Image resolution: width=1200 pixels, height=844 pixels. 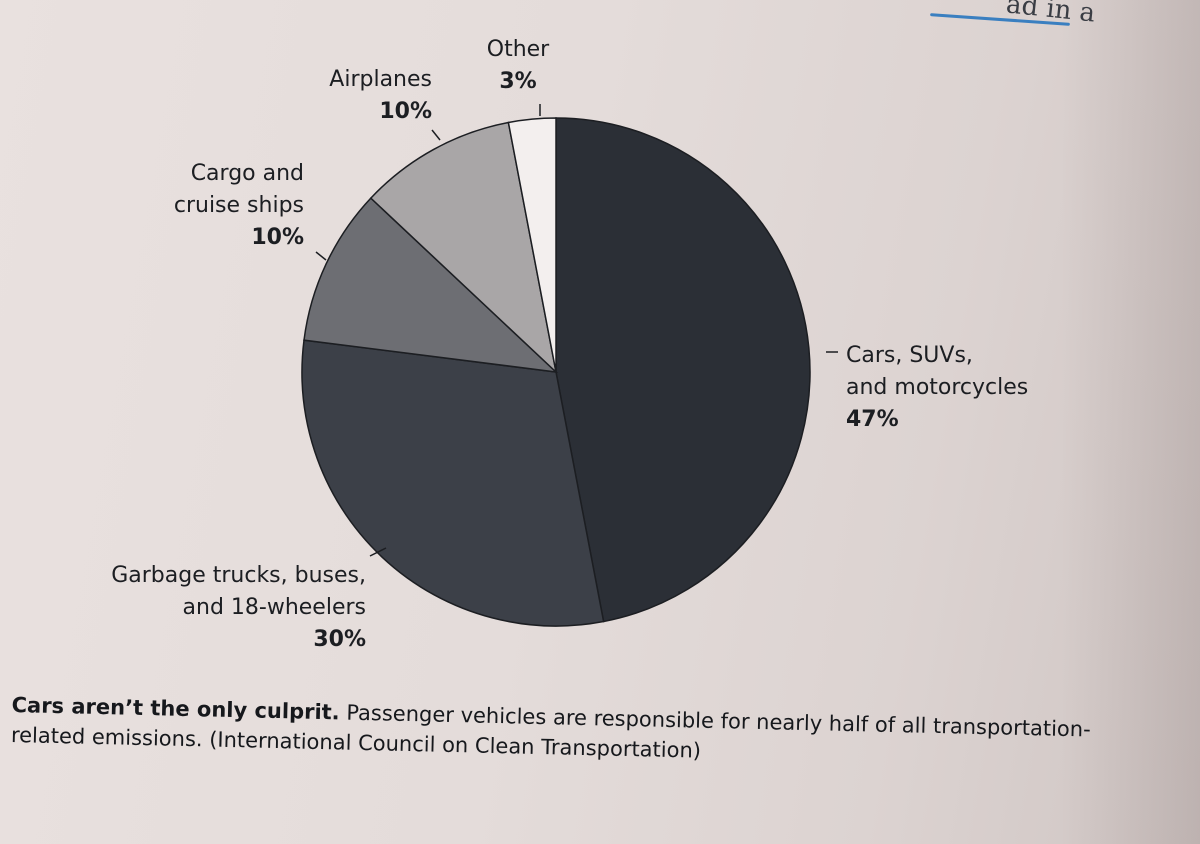 I want to click on slice-label-line: Cargo and, so click(x=247, y=173).